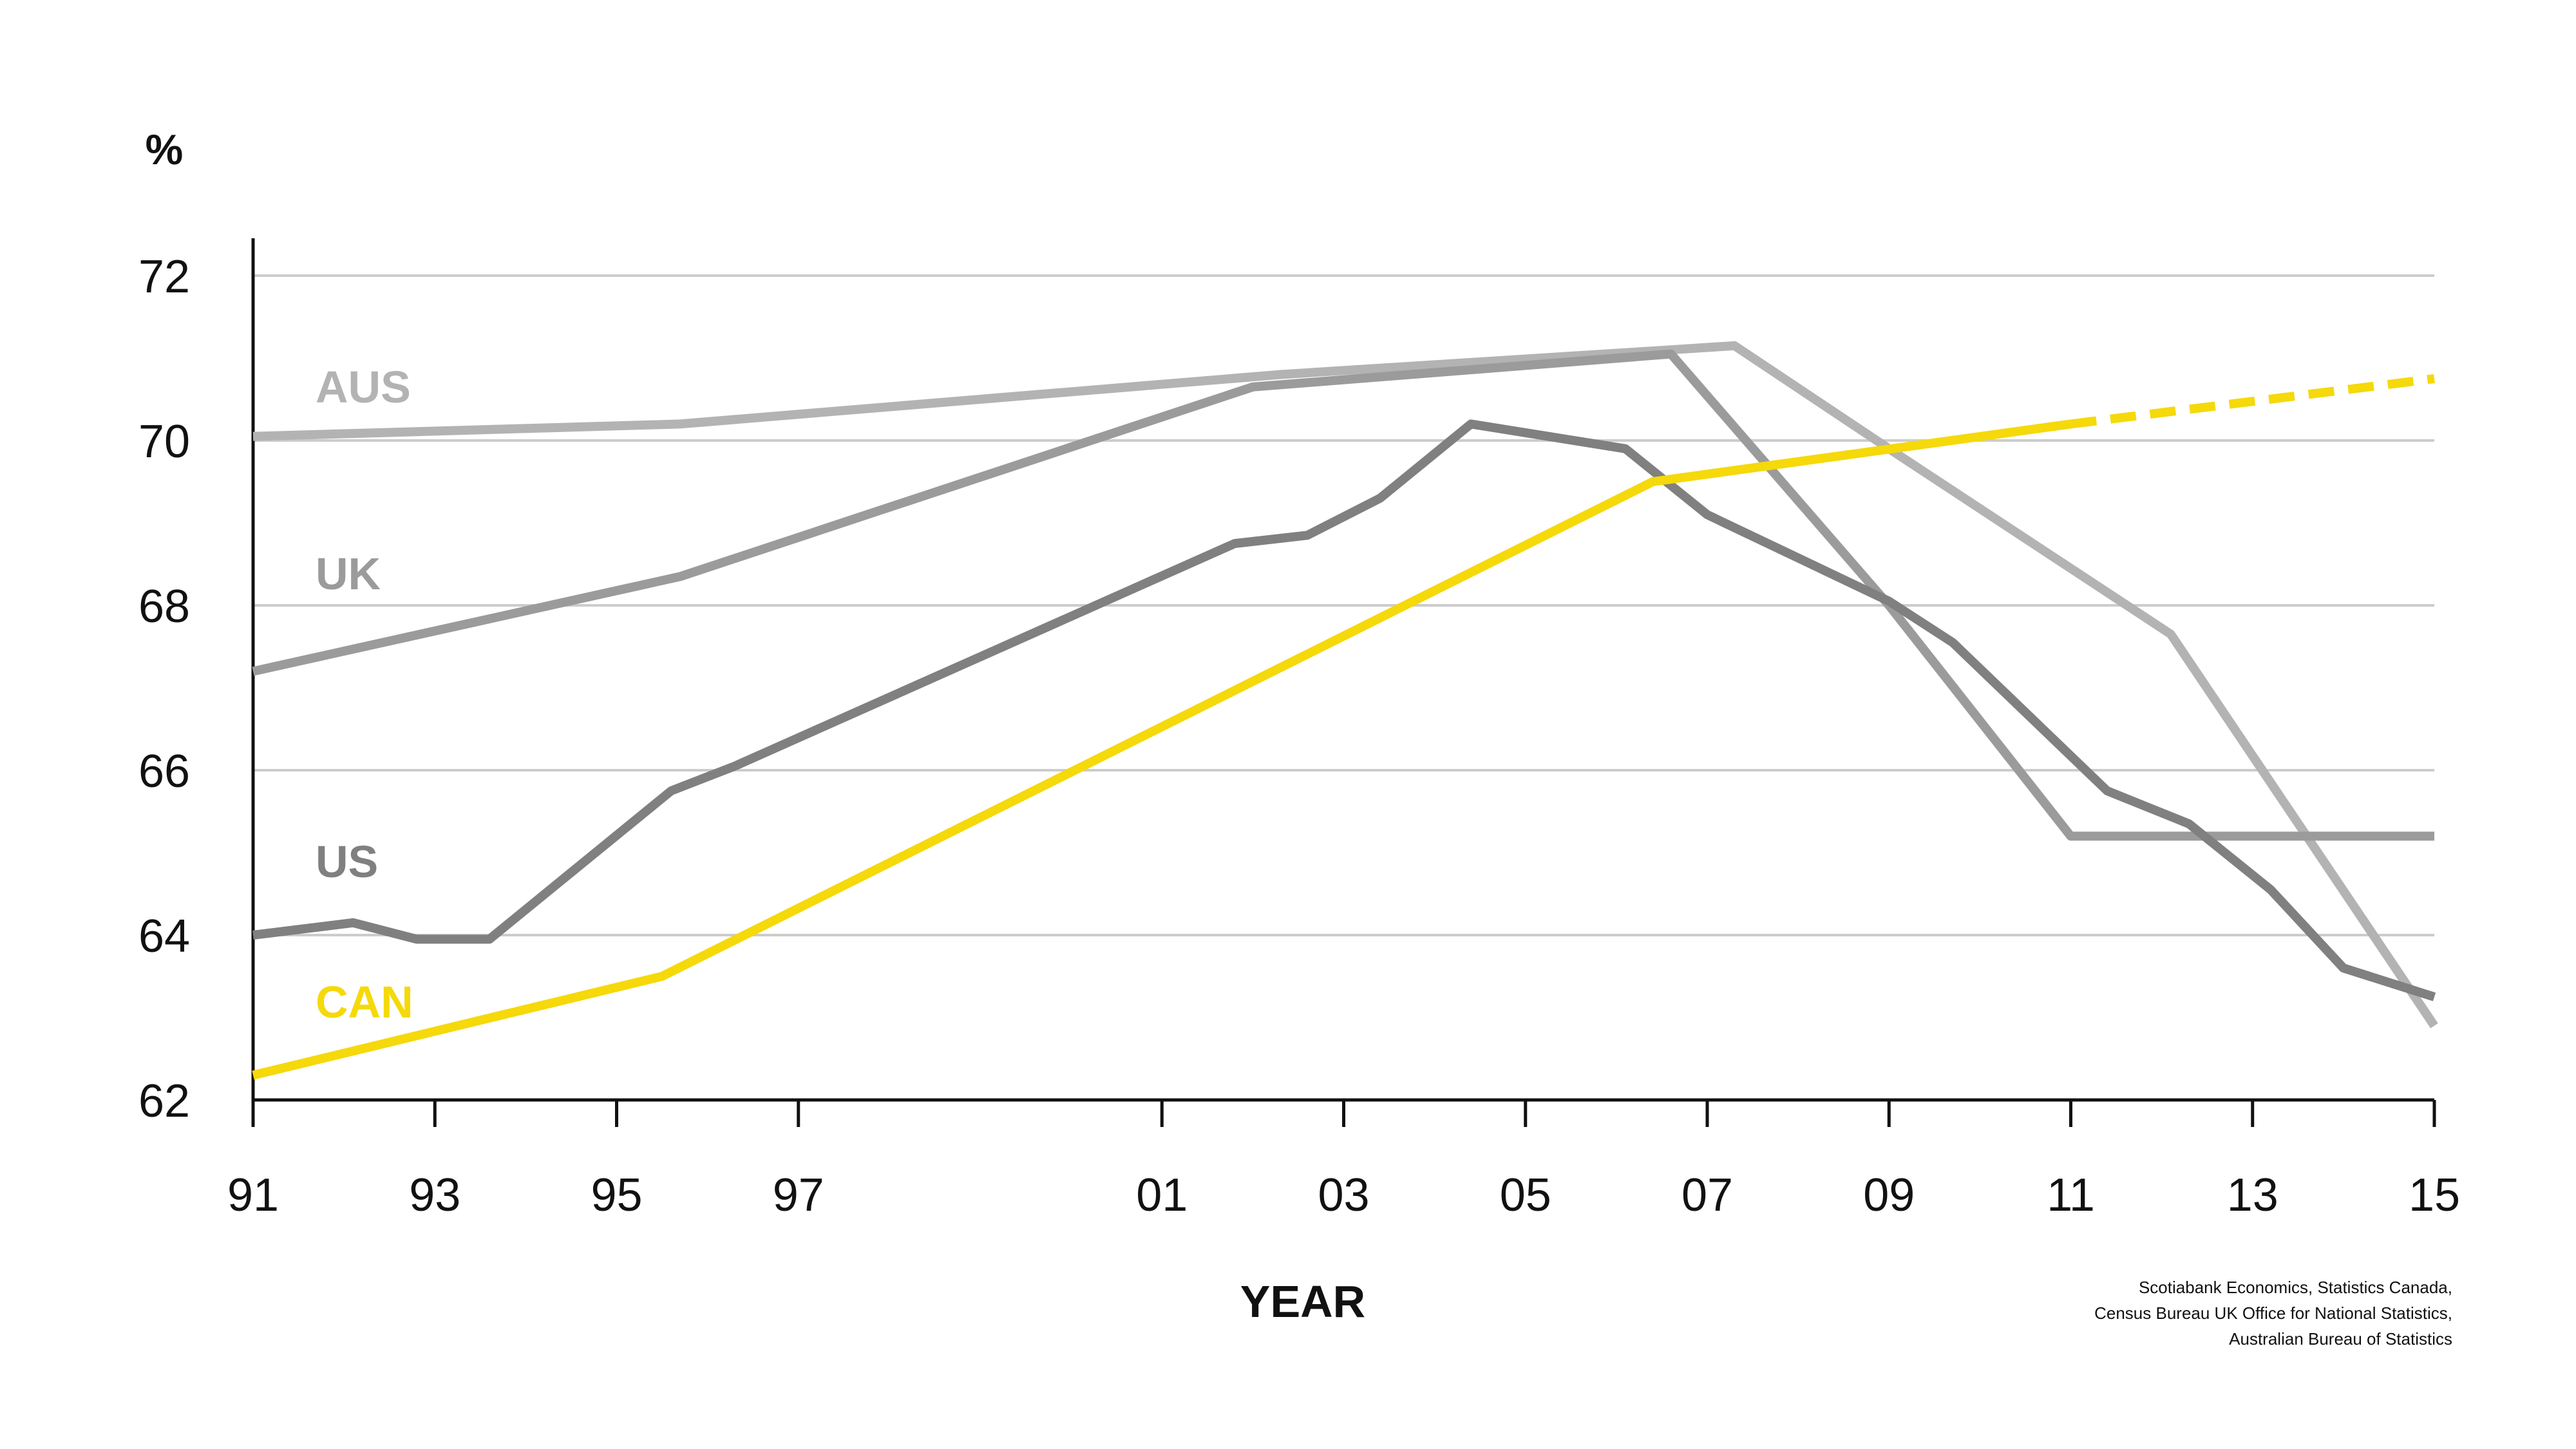  Describe the element at coordinates (349, 574) in the screenshot. I see `series-label-uk: UK` at that location.